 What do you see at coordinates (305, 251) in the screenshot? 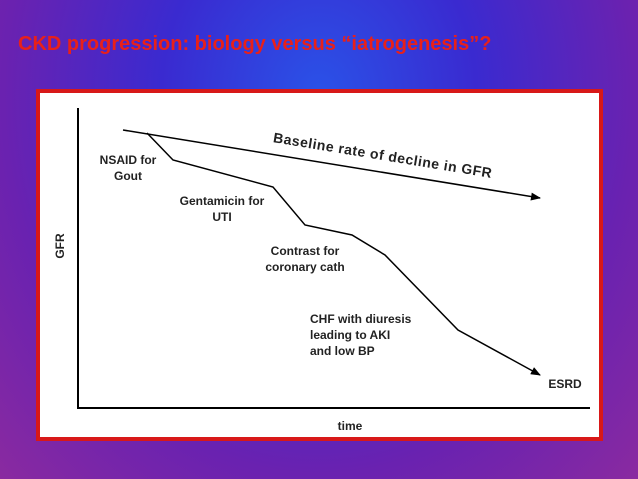
I see `event-label: Contrast for` at bounding box center [305, 251].